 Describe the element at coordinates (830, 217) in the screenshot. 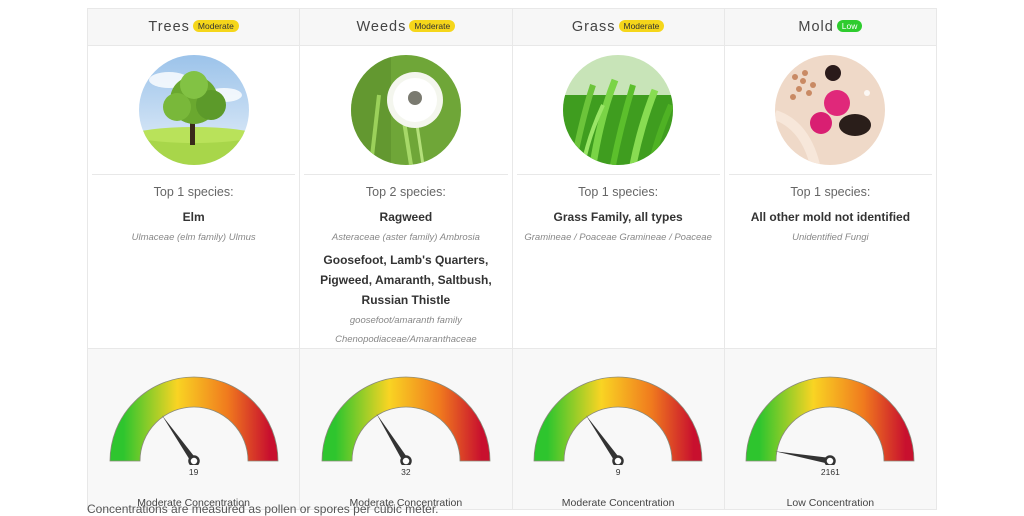

I see `species-name: All other mold not identified` at that location.